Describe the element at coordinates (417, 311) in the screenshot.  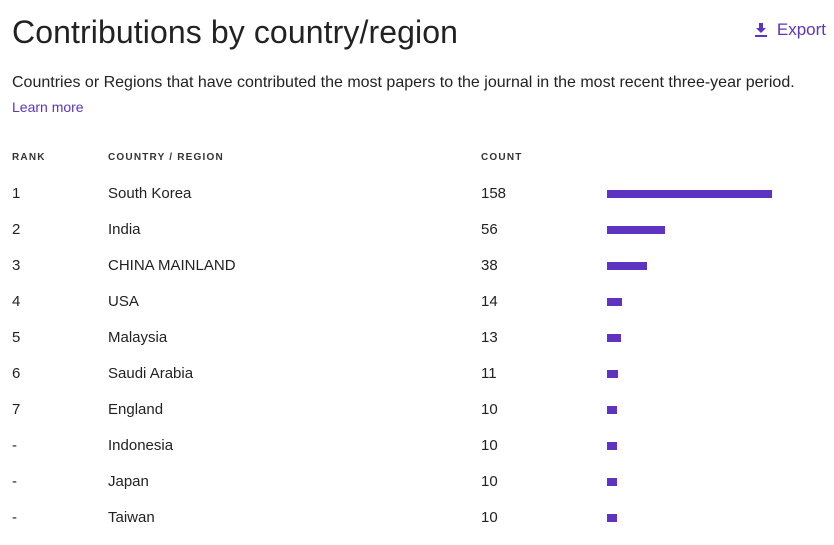
I see `table-row: 4 USA 14` at that location.